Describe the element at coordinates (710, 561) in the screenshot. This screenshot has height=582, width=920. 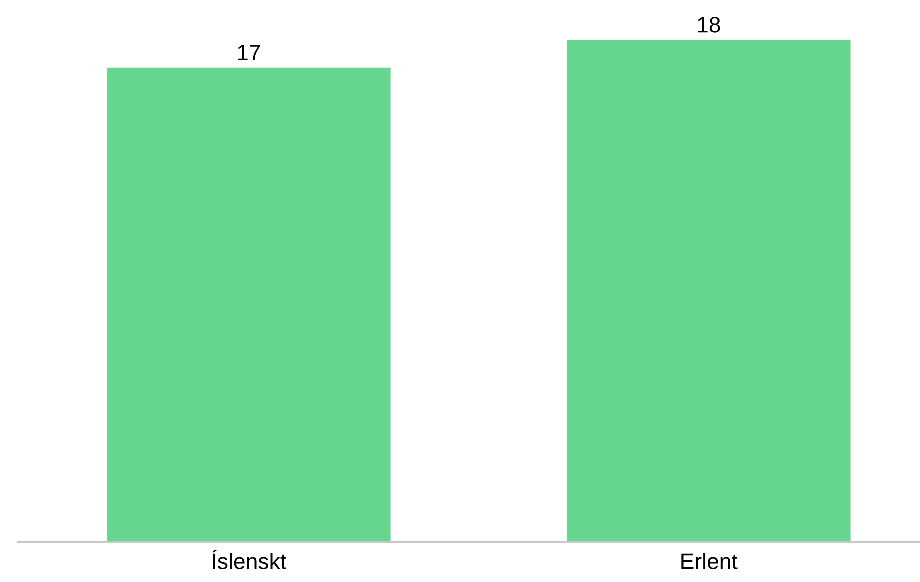
I see `x-tick-label: Erlent` at that location.